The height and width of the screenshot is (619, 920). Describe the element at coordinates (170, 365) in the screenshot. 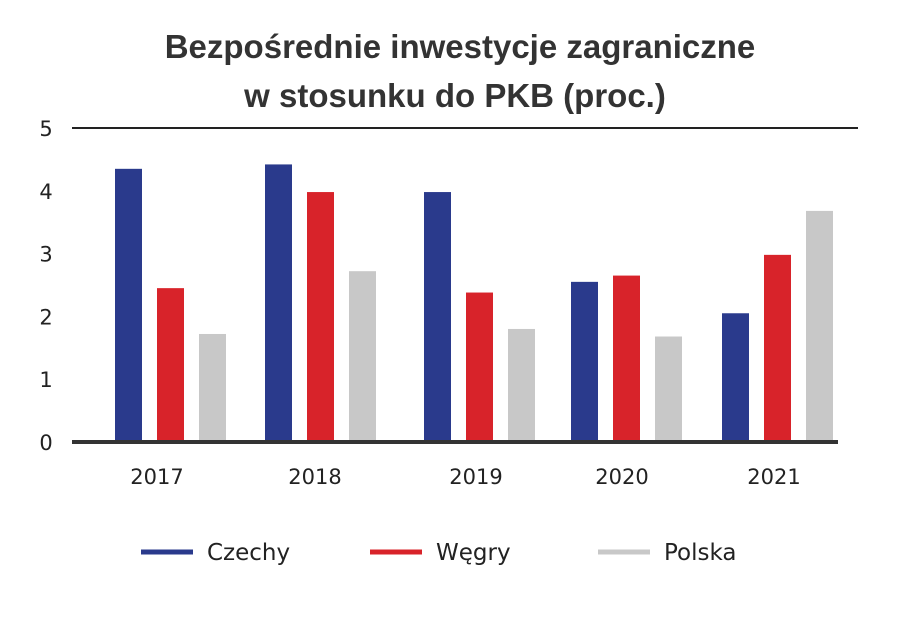

I see `bar-węgry-2017` at that location.